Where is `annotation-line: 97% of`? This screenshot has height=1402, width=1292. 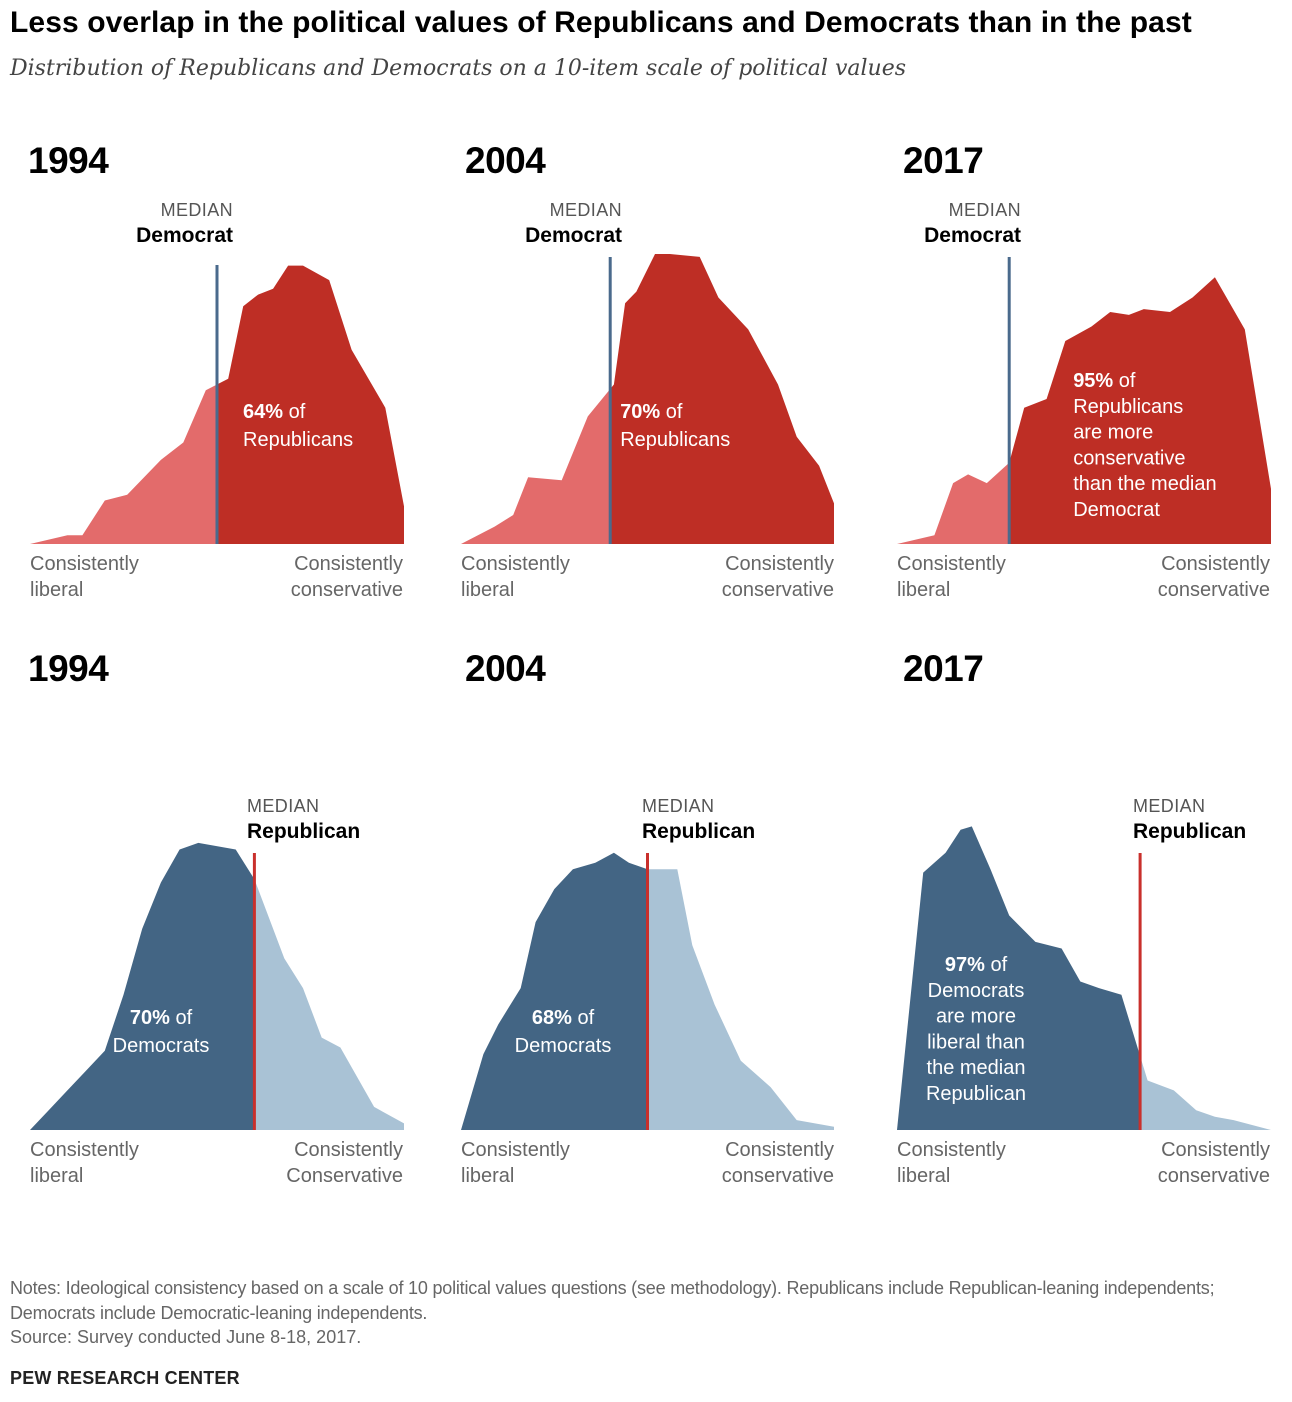
annotation-line: 97% of is located at coordinates (976, 965).